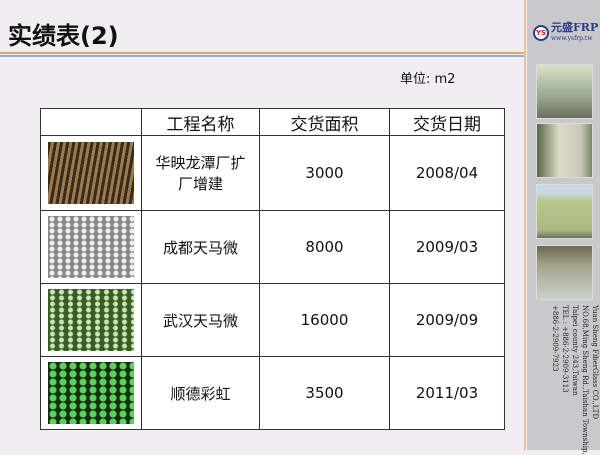  What do you see at coordinates (564, 211) in the screenshot?
I see `side-photo-silos` at bounding box center [564, 211].